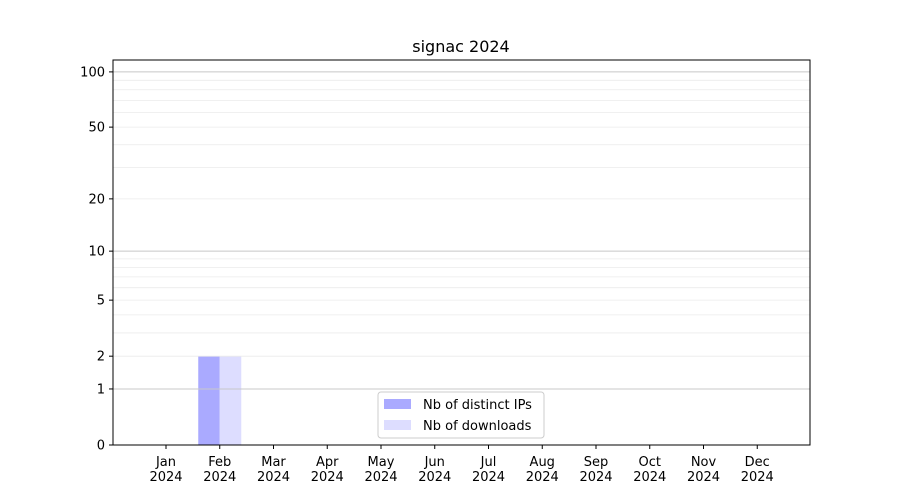 The width and height of the screenshot is (900, 504). I want to click on x-tick-label: Oct 2024, so click(649, 470).